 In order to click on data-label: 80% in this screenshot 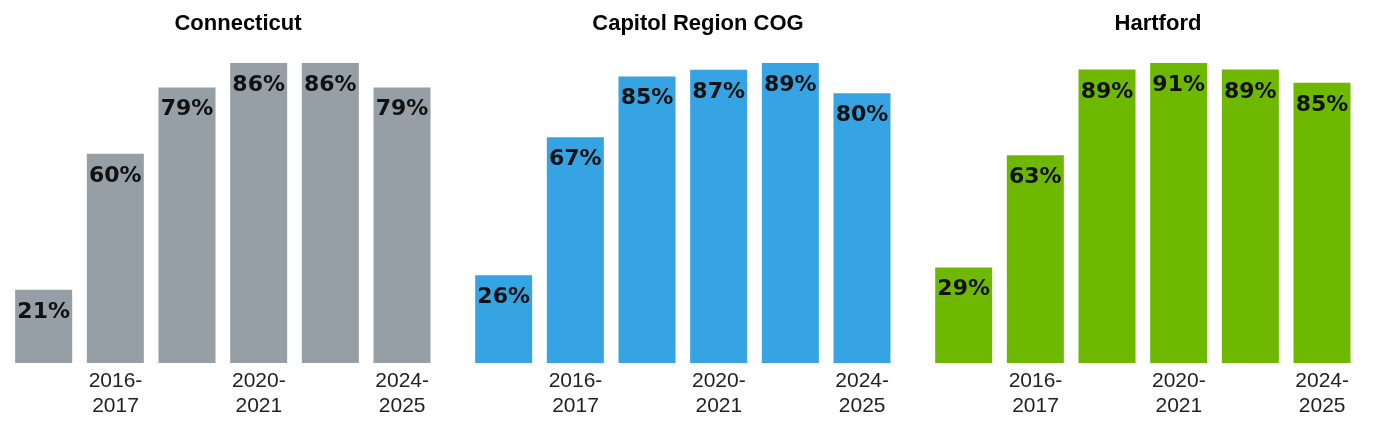, I will do `click(862, 114)`.